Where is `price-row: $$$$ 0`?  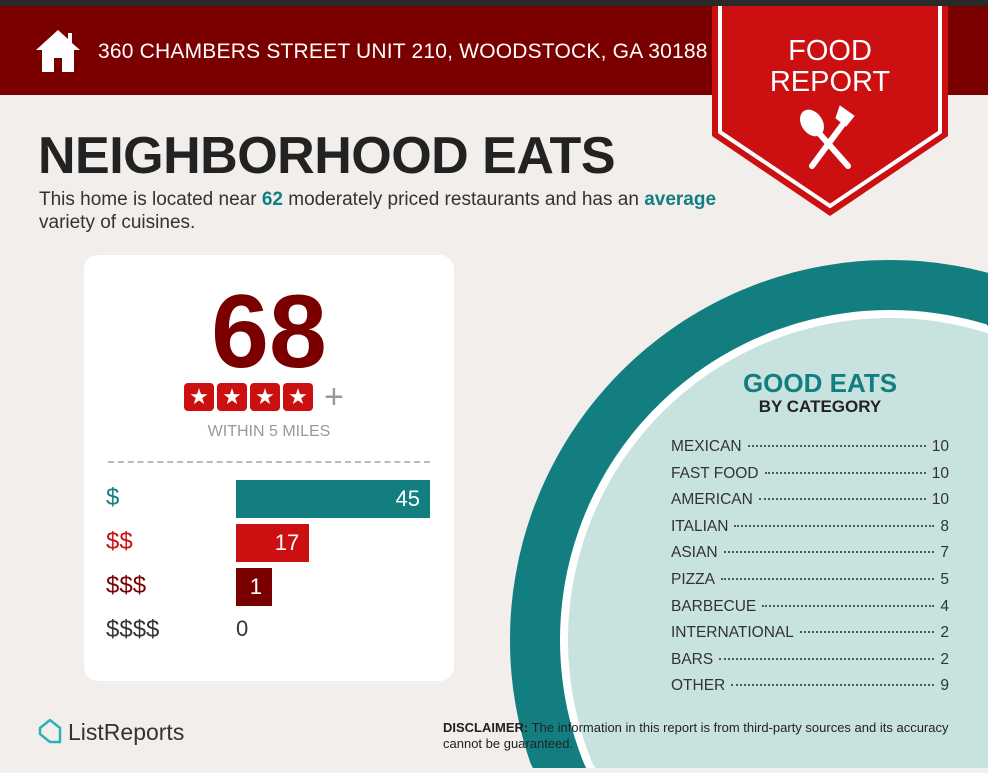 price-row: $$$$ 0 is located at coordinates (271, 631).